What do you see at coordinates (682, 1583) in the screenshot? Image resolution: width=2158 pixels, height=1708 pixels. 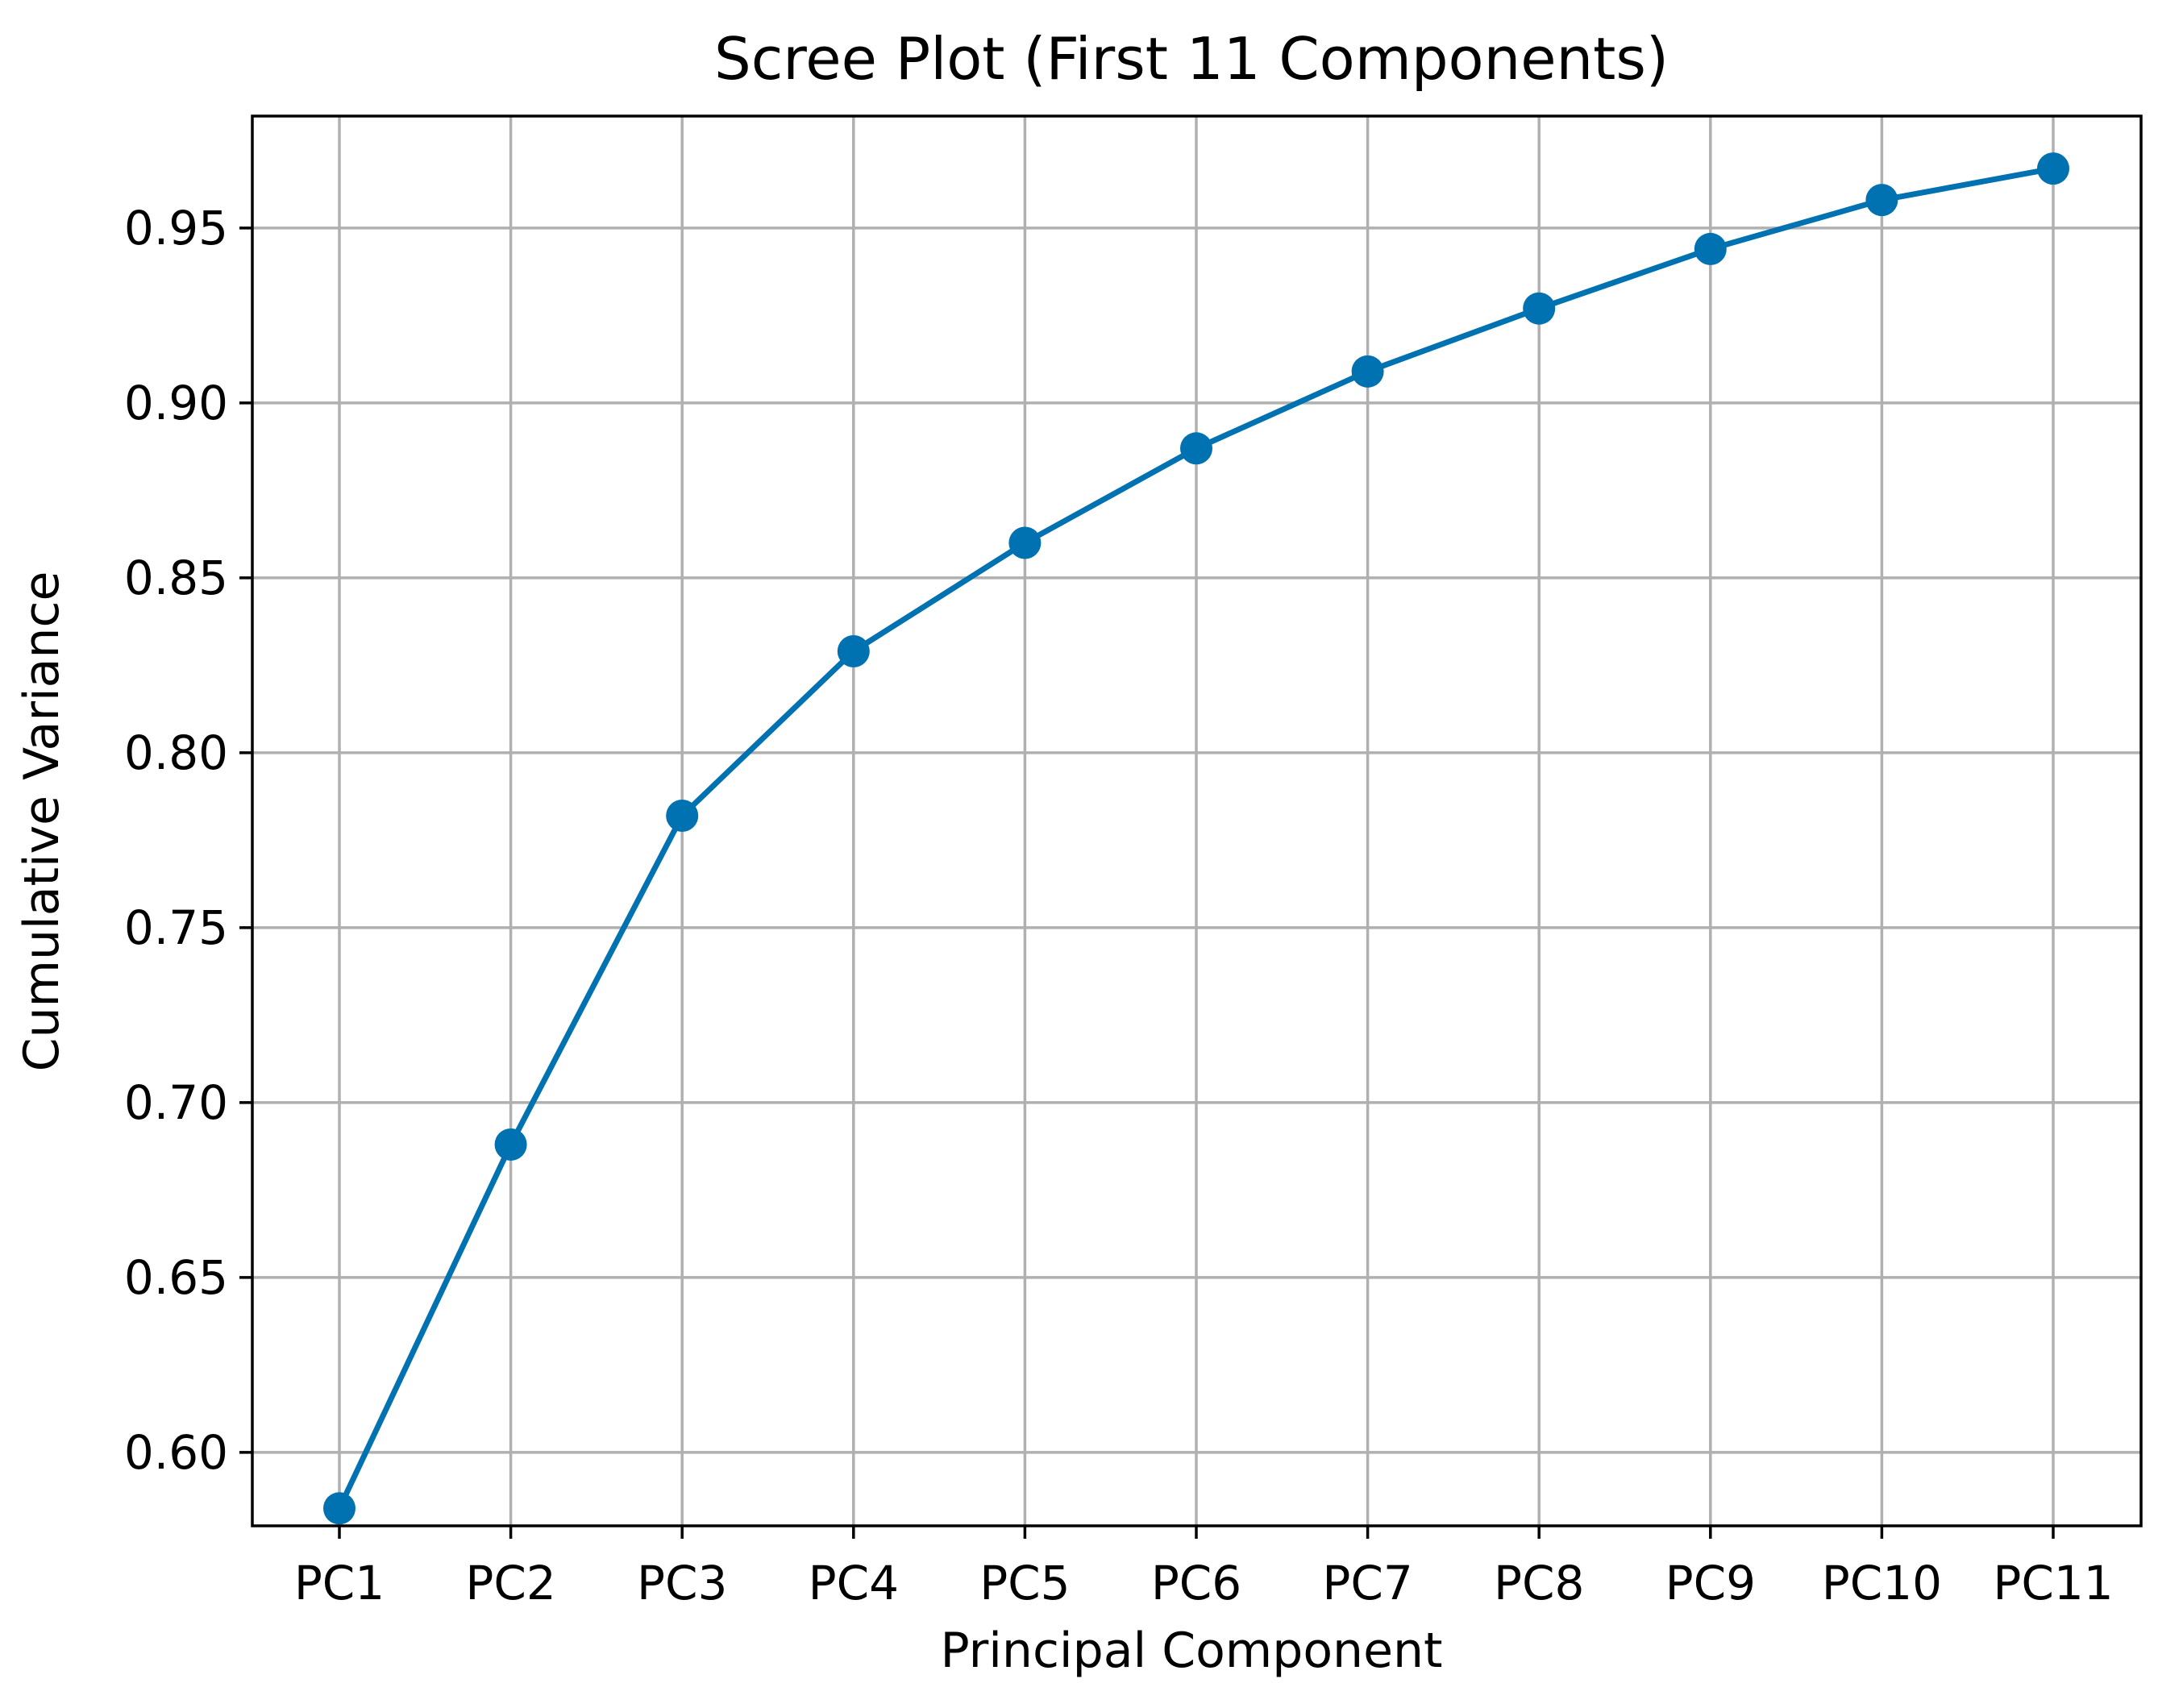 I see `x-tick-label: PC3` at bounding box center [682, 1583].